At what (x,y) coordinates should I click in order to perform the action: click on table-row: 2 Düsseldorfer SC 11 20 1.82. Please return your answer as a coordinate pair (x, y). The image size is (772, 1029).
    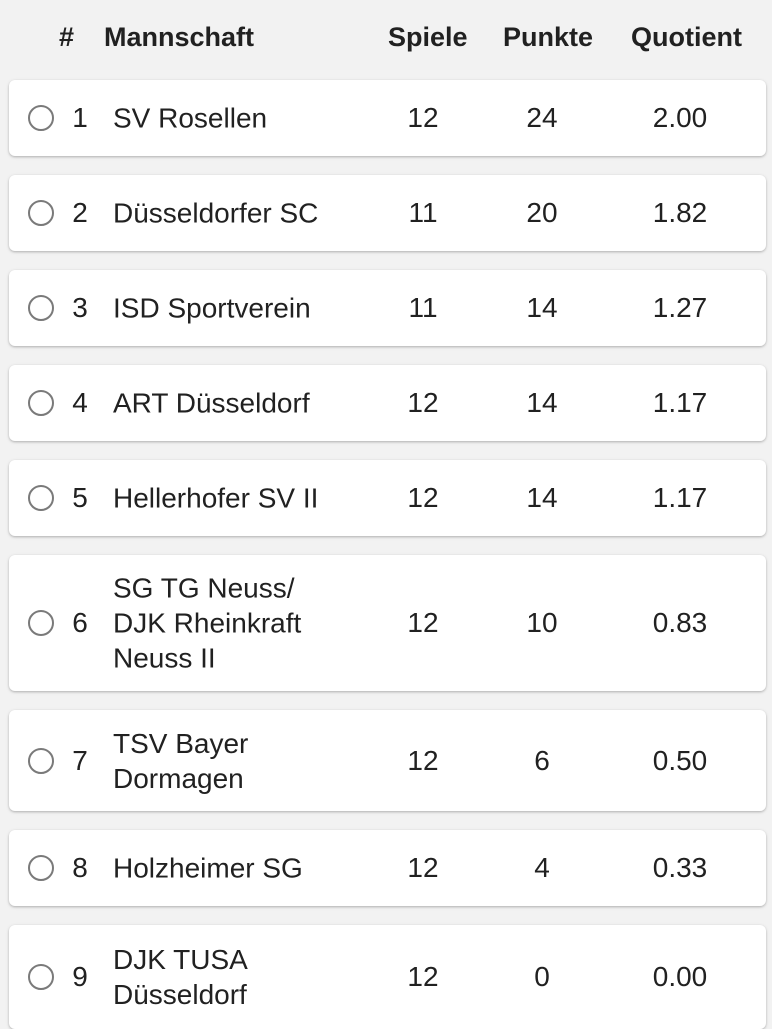
    Looking at the image, I should click on (387, 213).